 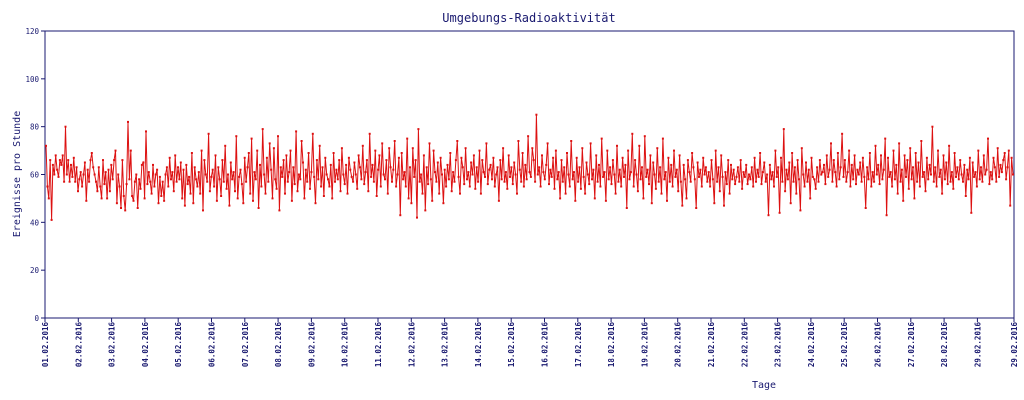 What do you see at coordinates (764, 385) in the screenshot?
I see `x-axis-label: Tage` at bounding box center [764, 385].